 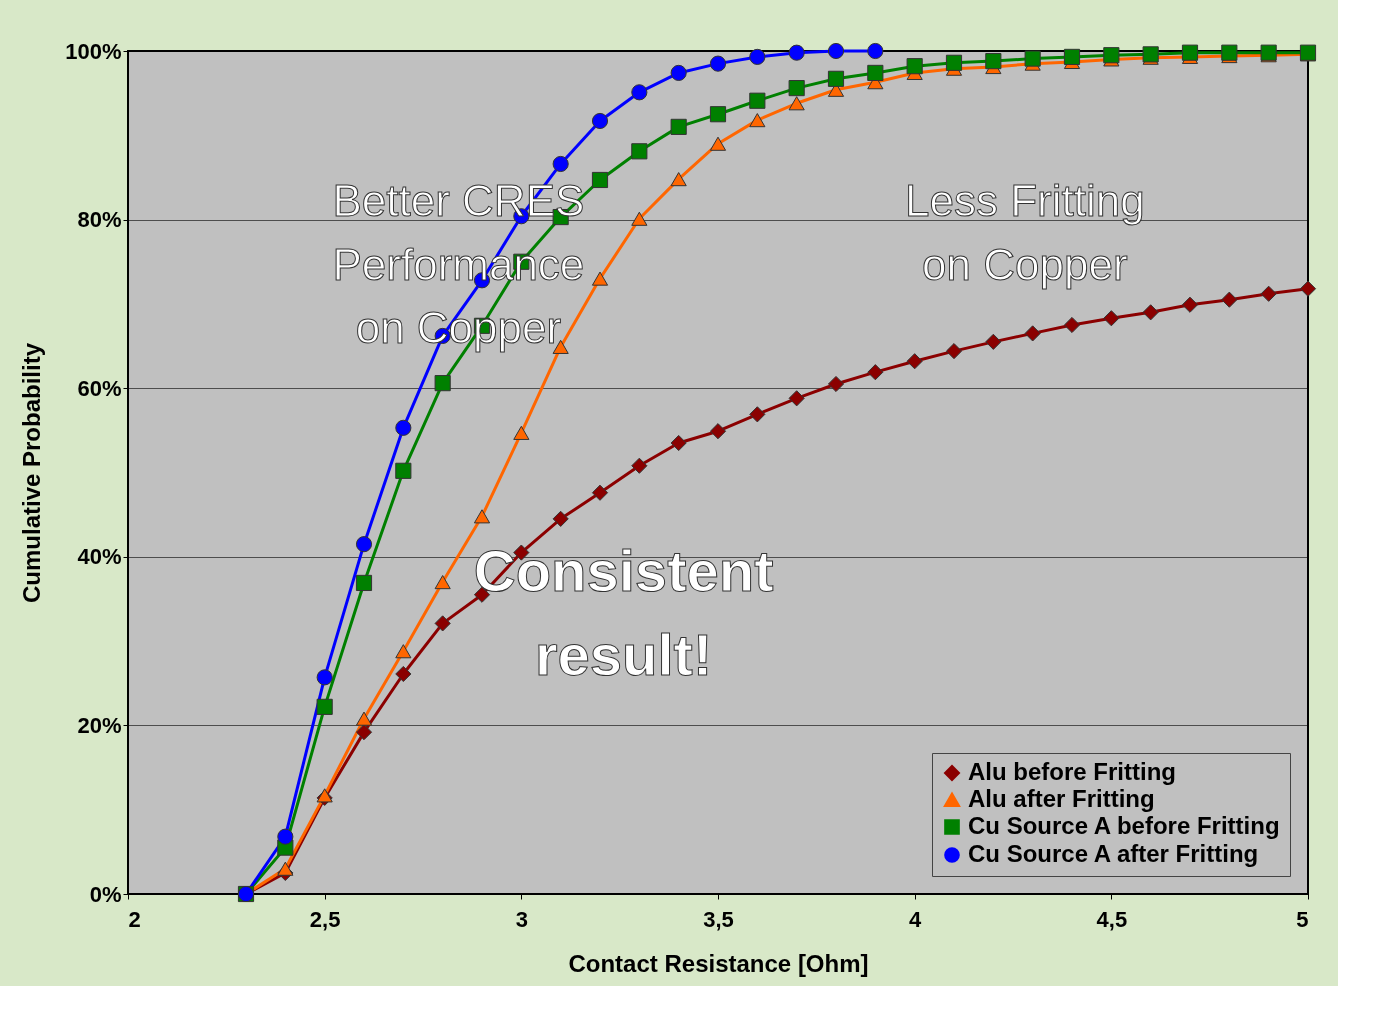 What do you see at coordinates (916, 919) in the screenshot?
I see `x-tick-label: 4` at bounding box center [916, 919].